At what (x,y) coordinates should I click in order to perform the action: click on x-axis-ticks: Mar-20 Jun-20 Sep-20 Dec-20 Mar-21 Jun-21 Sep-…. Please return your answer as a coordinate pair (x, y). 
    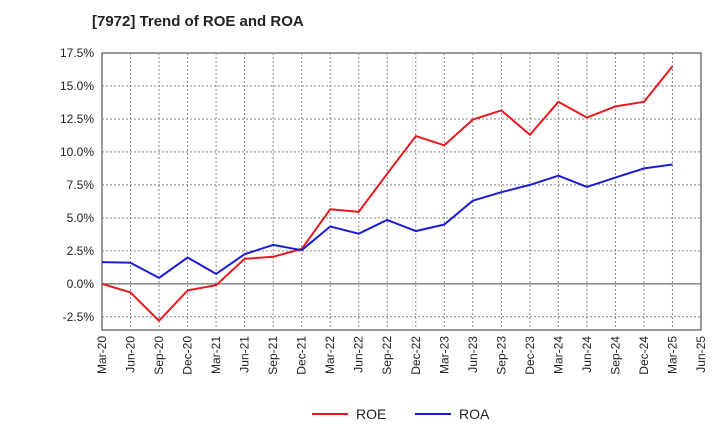
    Looking at the image, I should click on (401, 355).